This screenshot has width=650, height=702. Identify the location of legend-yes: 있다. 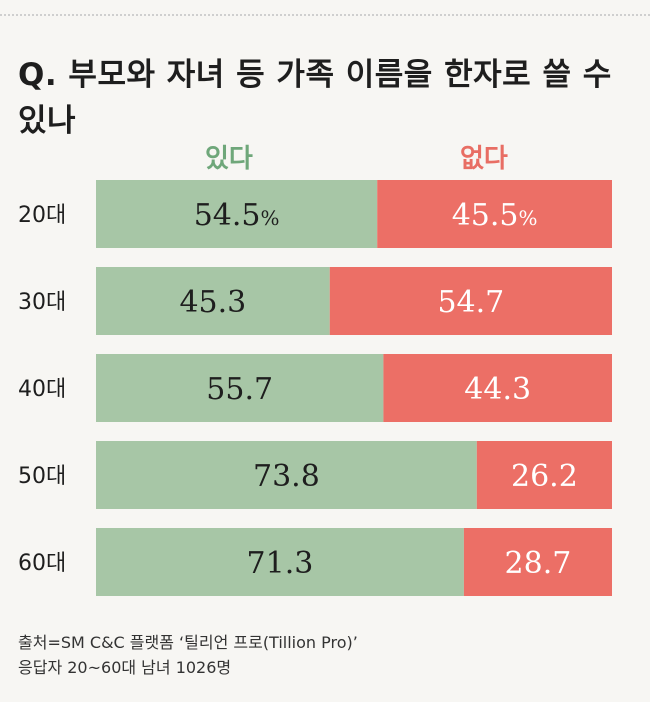
(229, 159).